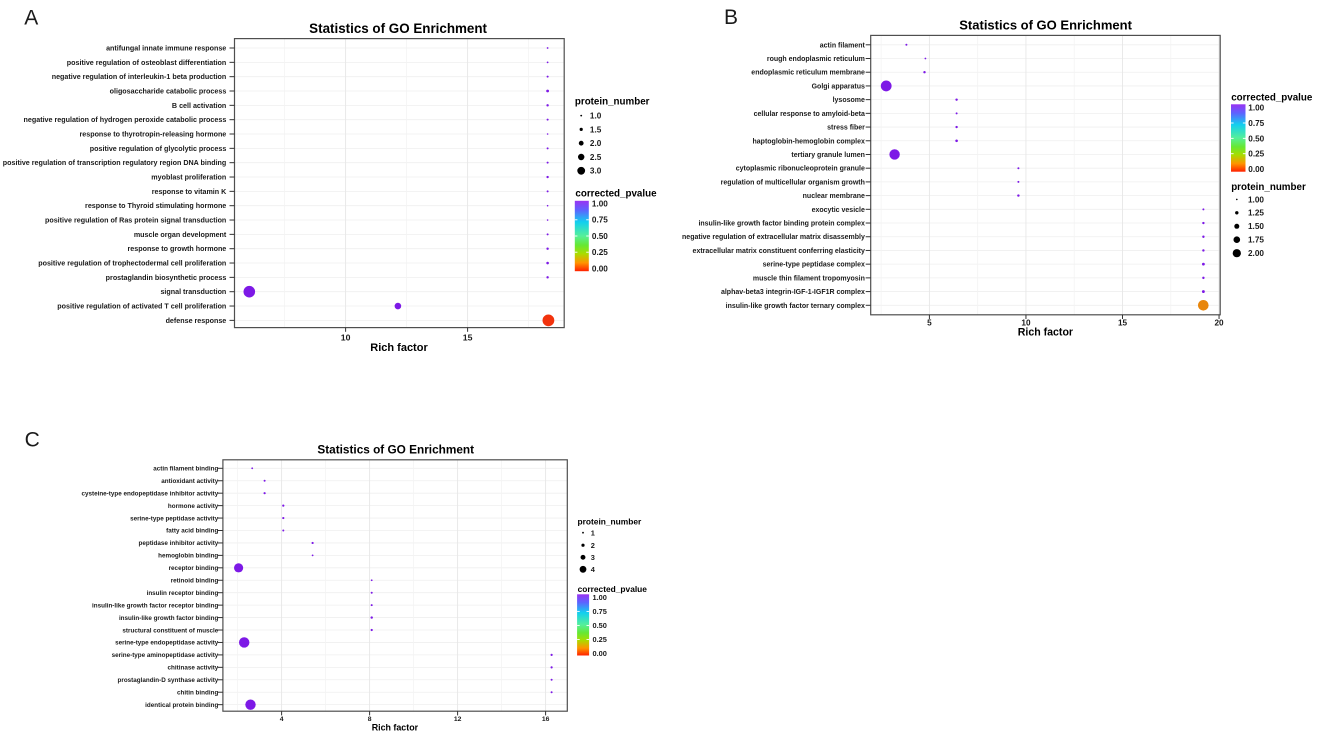  Describe the element at coordinates (593, 557) in the screenshot. I see `svg-text: 3` at that location.